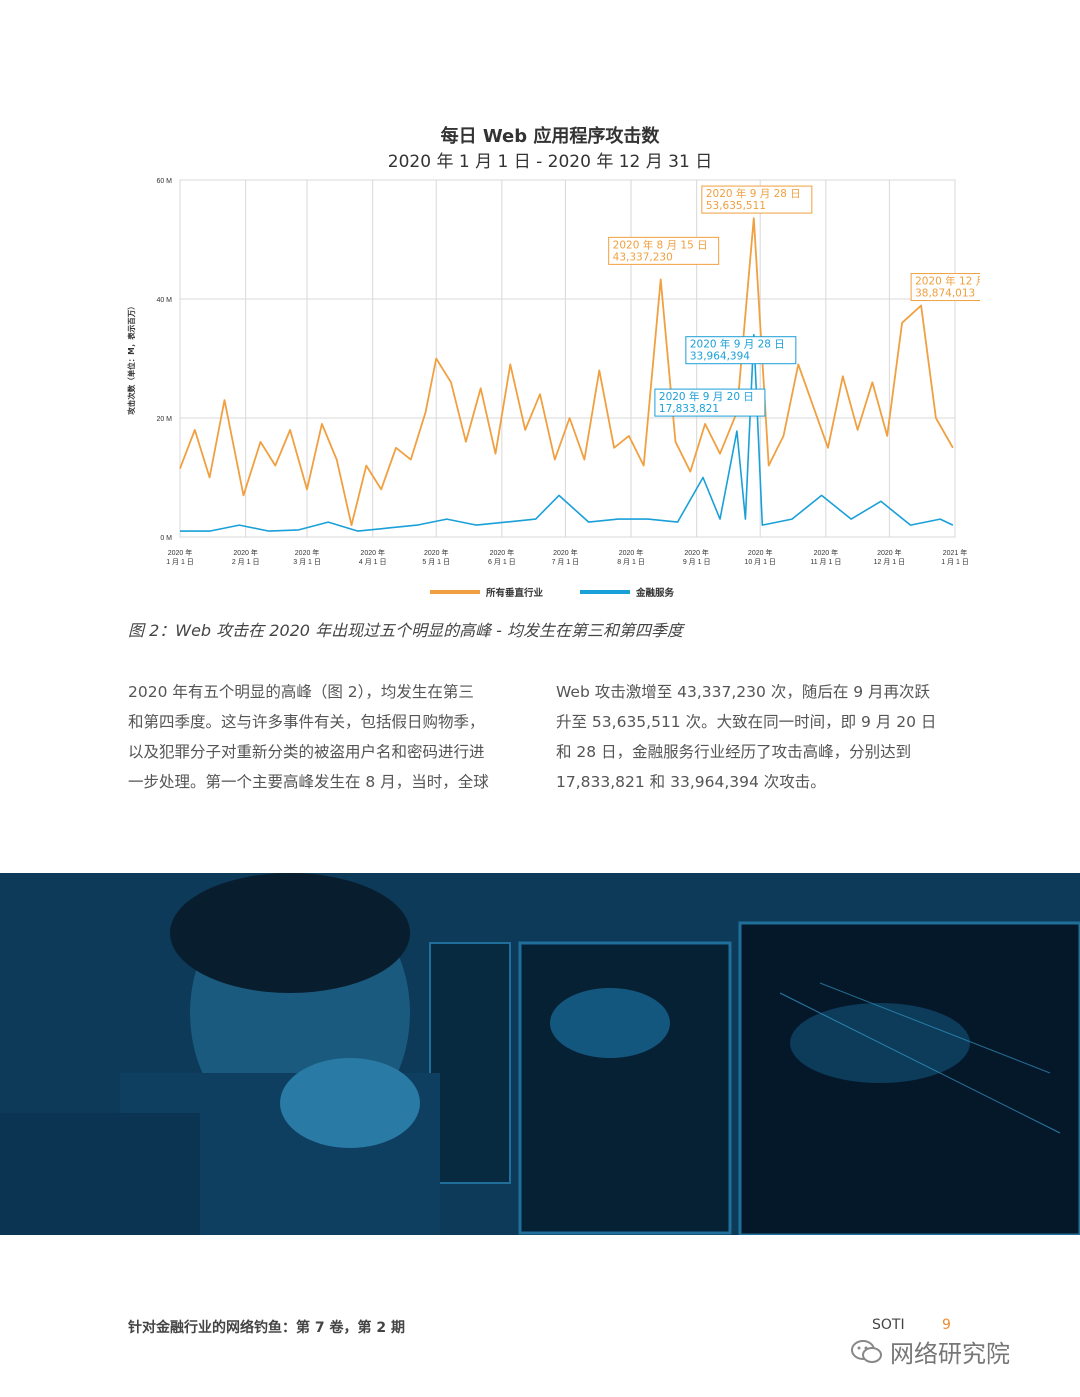 This screenshot has height=1397, width=1080. What do you see at coordinates (246, 562) in the screenshot?
I see `x-tick-label: 2 月 1 日` at bounding box center [246, 562].